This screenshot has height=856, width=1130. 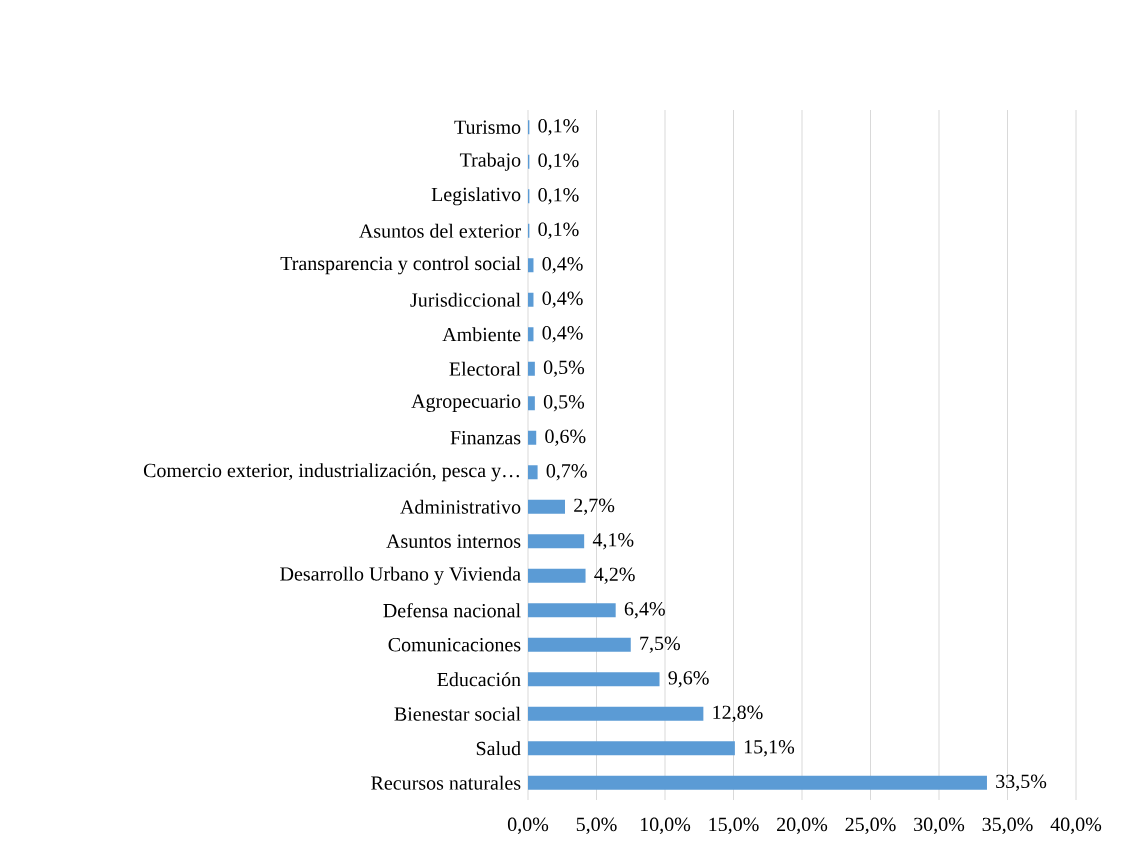 What do you see at coordinates (453, 541) in the screenshot?
I see `y-tick-label: Asuntos internos` at bounding box center [453, 541].